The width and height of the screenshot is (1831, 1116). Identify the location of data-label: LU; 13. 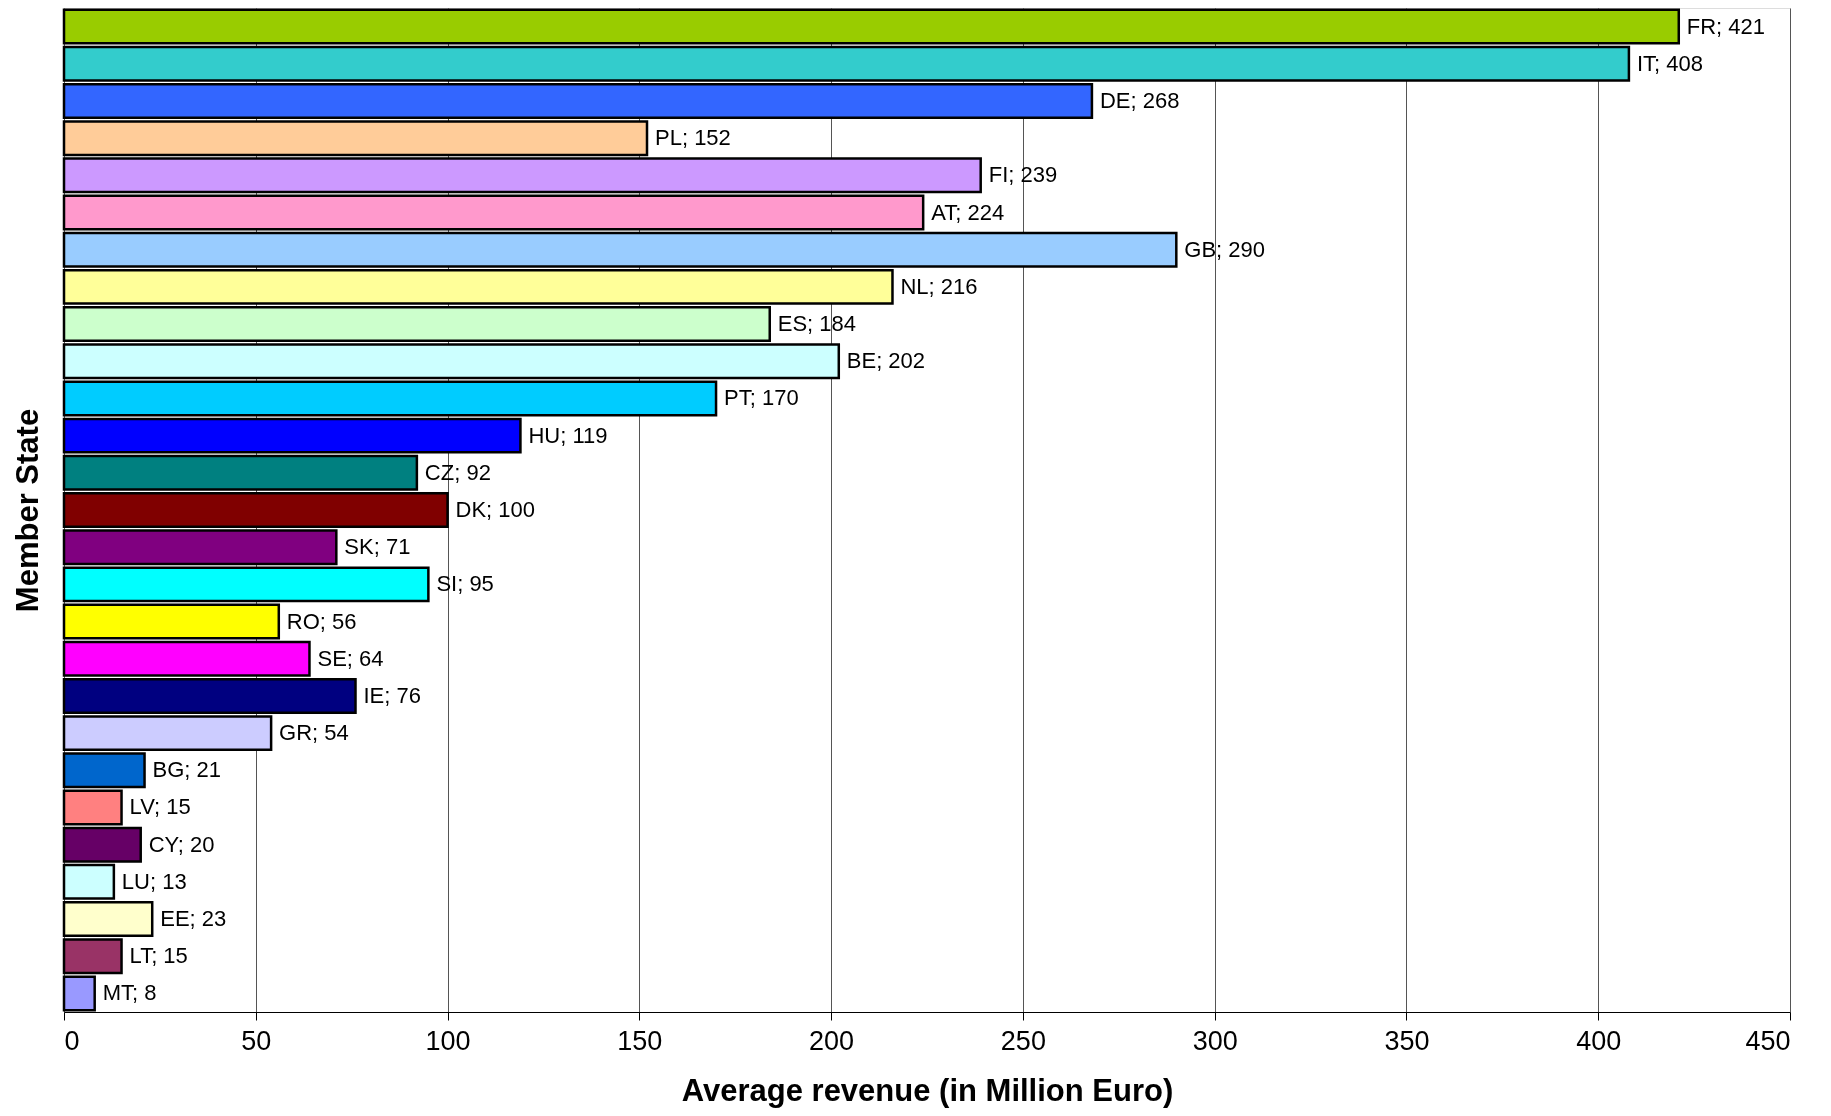
(154, 881).